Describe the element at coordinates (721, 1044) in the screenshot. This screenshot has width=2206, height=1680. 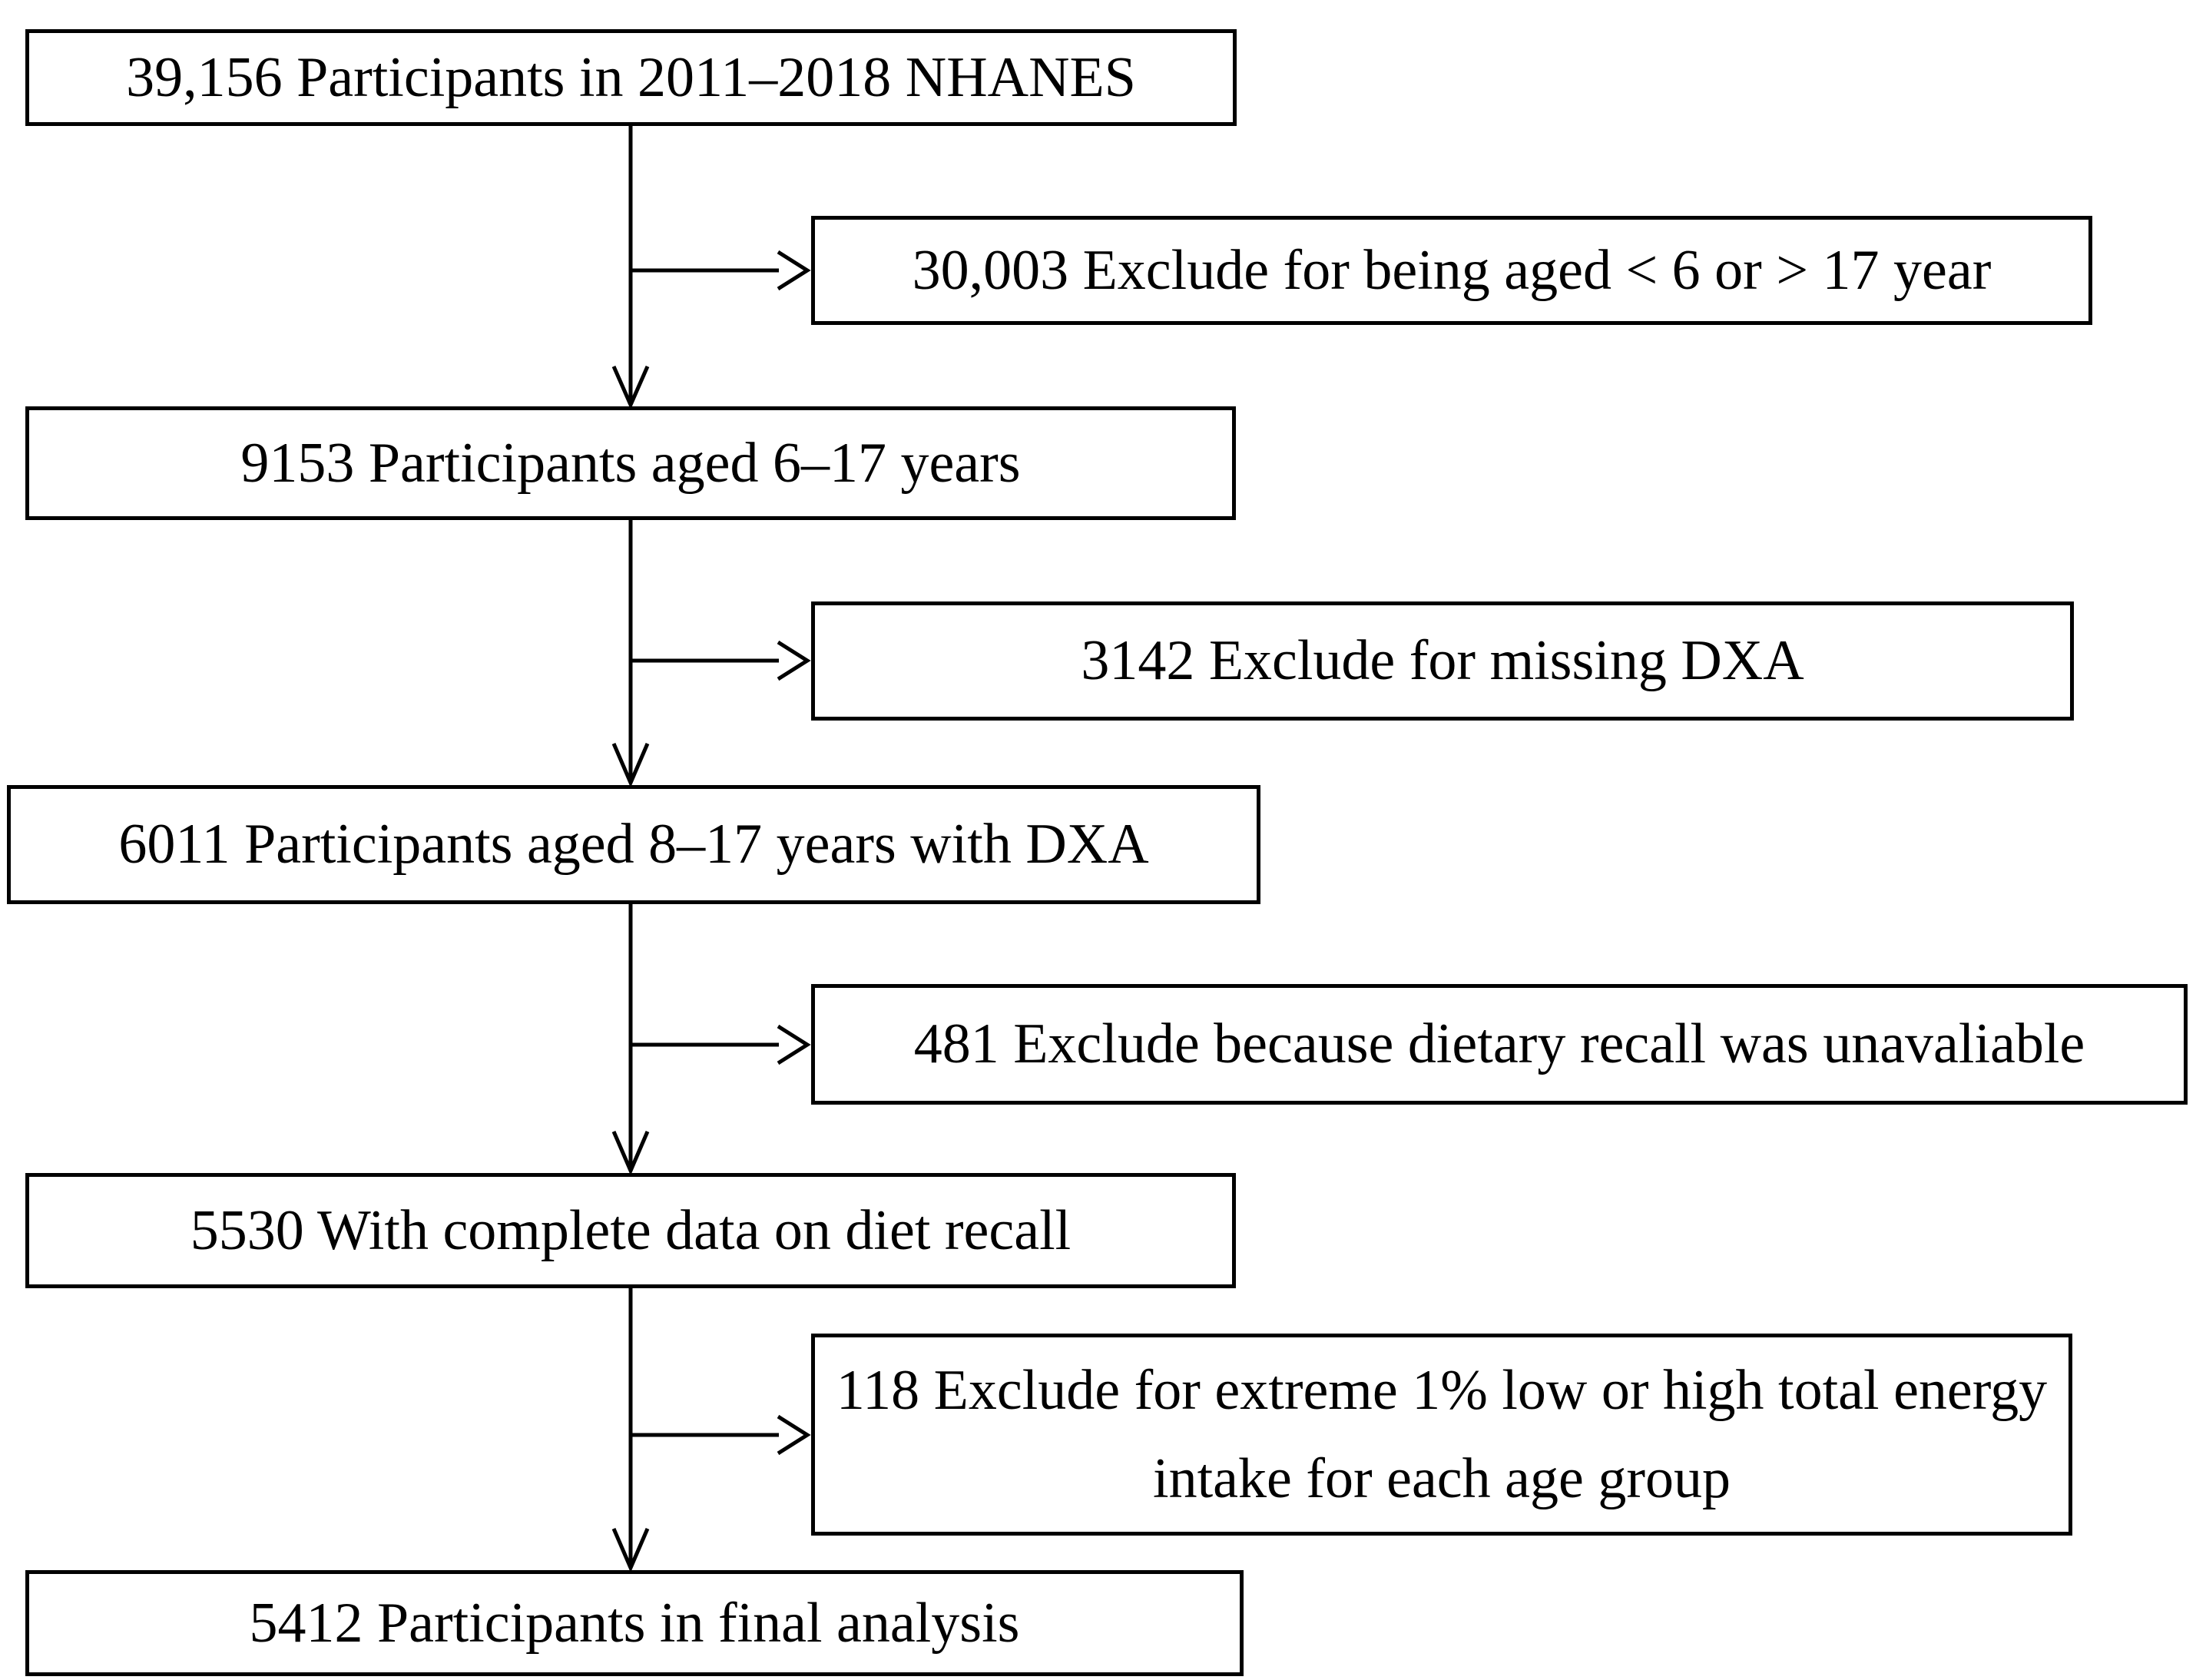
I see `branch-arrow-exclusion-dietary-recall` at that location.